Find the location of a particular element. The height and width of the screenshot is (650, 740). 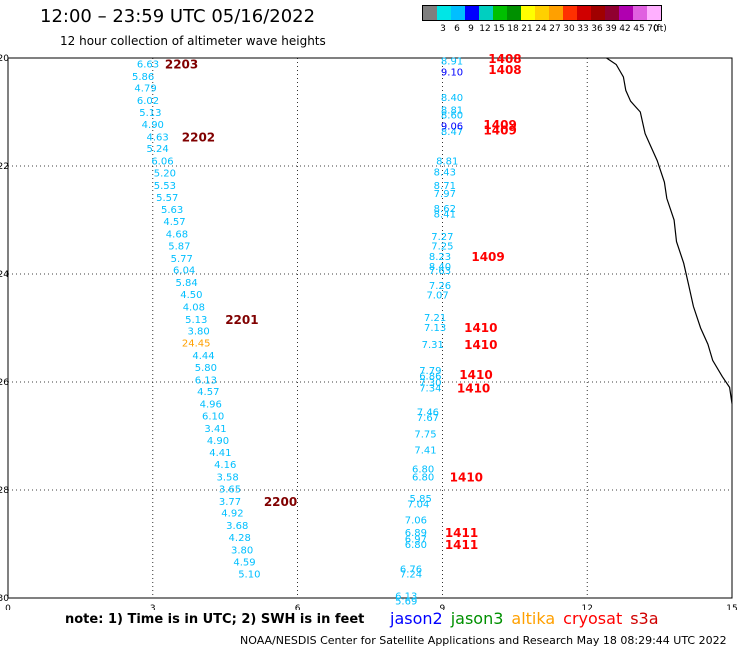

time-annotation: 2200 is located at coordinates (280, 502).